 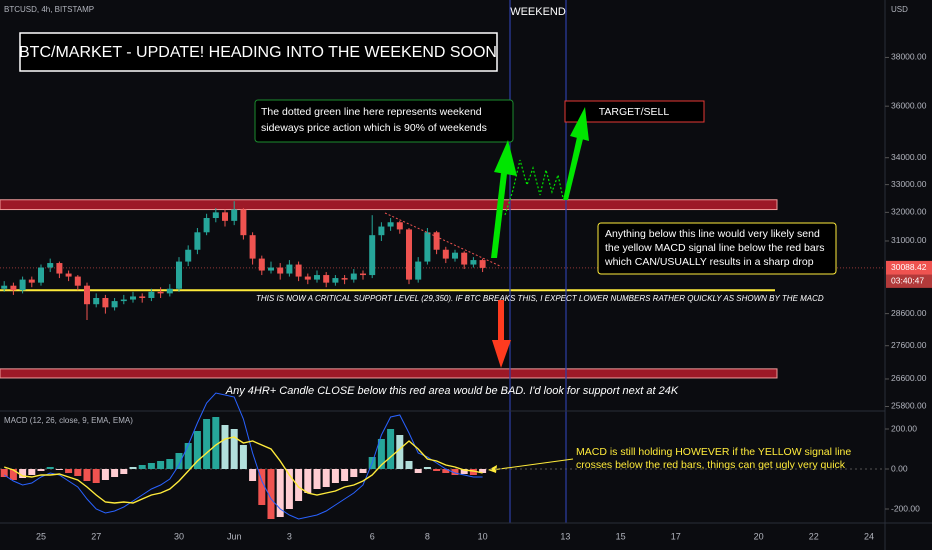 I want to click on macd-line, so click(x=243, y=456).